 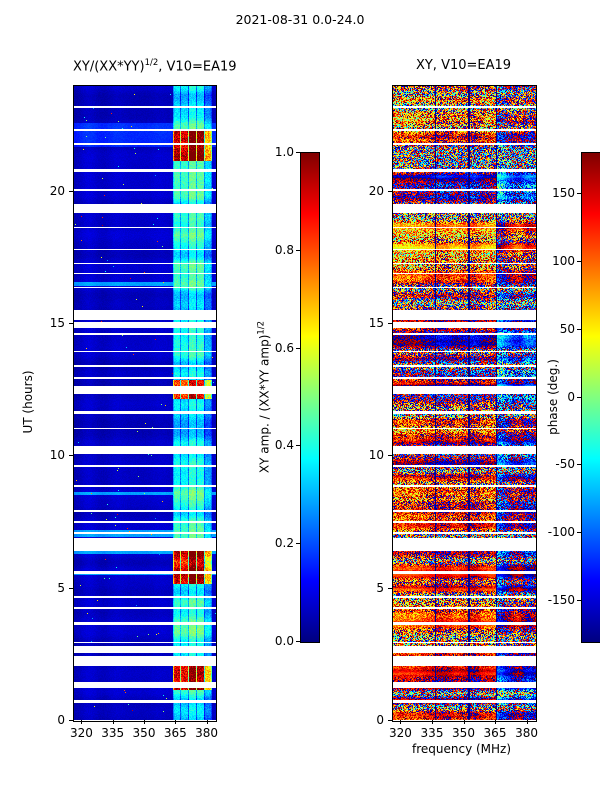 I want to click on left-colorbar-label-main: XY amp. / (XX*YY amp), so click(x=264, y=404).